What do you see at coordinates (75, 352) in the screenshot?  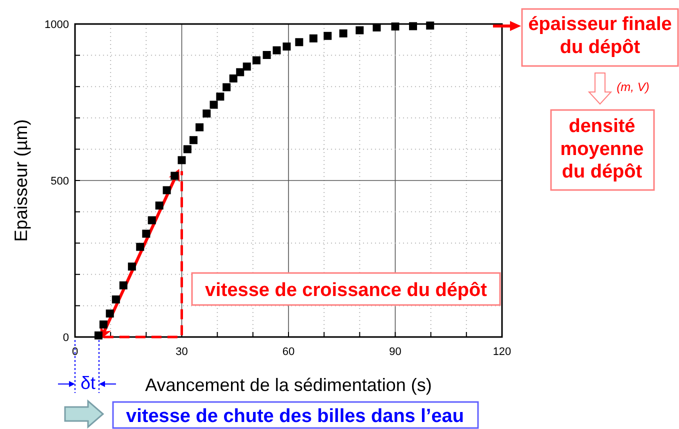 I see `x-tick-label: 0` at bounding box center [75, 352].